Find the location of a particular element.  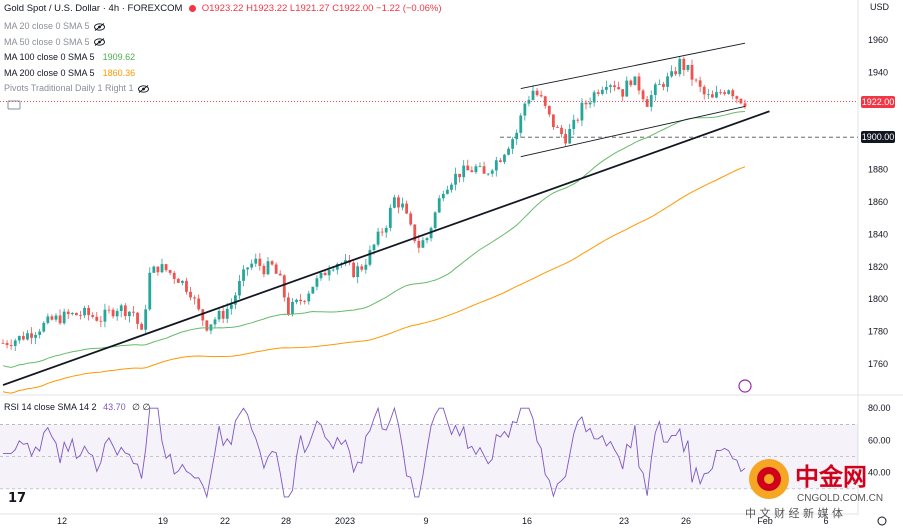

indicator-legend-row: MA 100 close 0 SMA 5 1909.62 is located at coordinates (69, 57).